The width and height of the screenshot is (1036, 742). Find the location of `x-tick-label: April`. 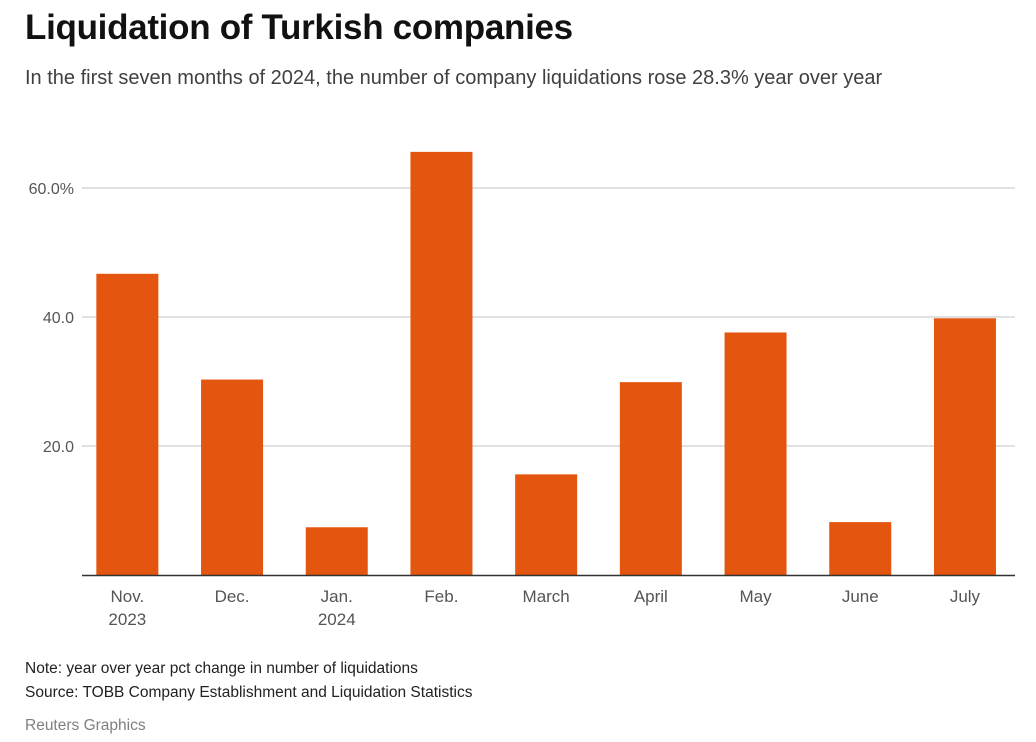

x-tick-label: April is located at coordinates (651, 596).